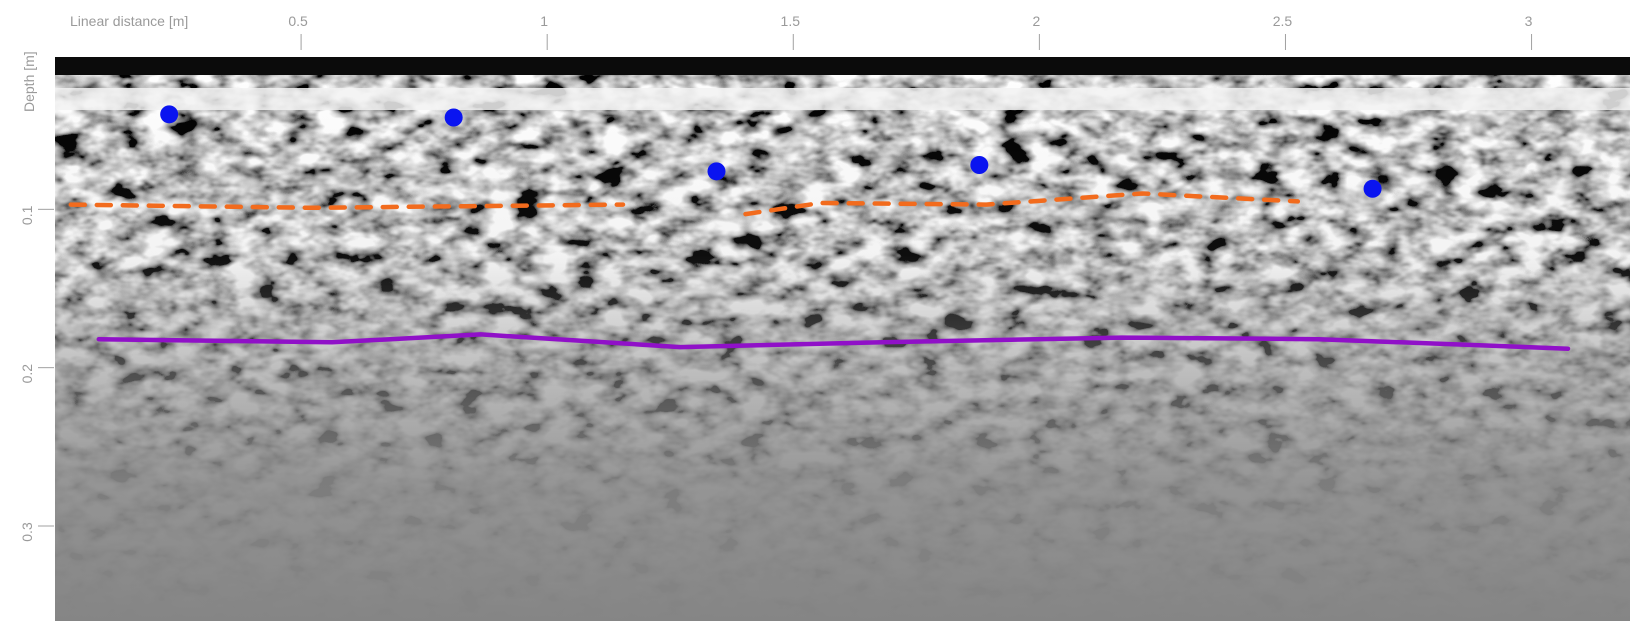  What do you see at coordinates (1529, 21) in the screenshot?
I see `x-tick-label: 3` at bounding box center [1529, 21].